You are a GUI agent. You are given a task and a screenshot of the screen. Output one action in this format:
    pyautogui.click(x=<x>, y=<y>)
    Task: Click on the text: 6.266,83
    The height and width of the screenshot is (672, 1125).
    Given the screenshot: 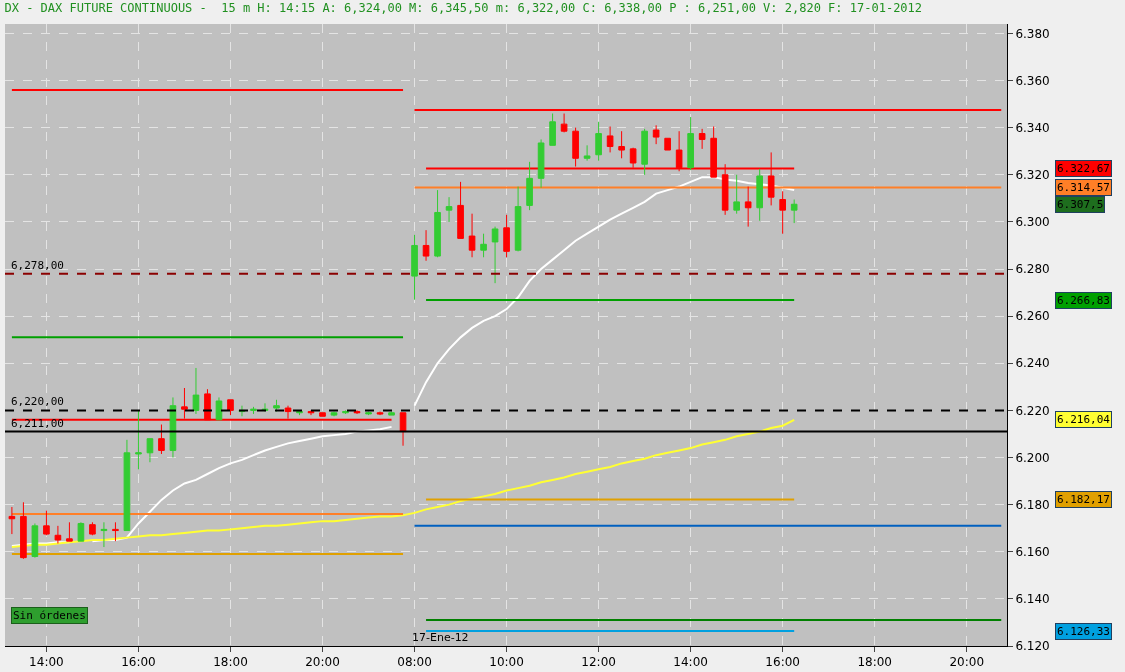 What is the action you would take?
    pyautogui.click(x=1083, y=300)
    